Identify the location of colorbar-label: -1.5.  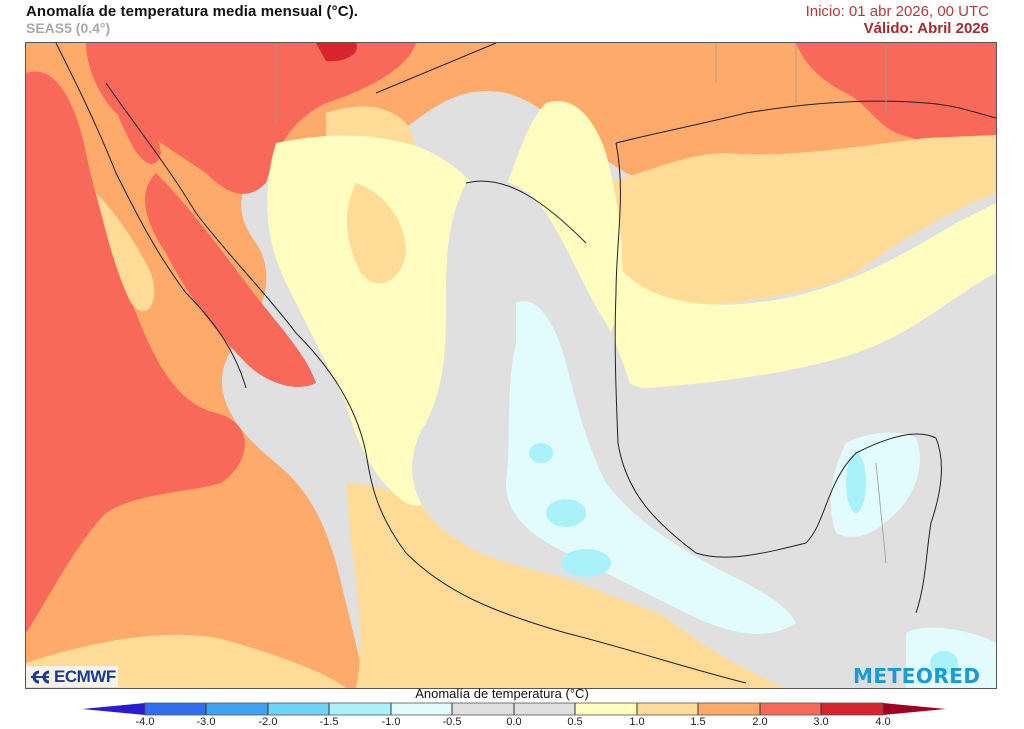
(329, 722).